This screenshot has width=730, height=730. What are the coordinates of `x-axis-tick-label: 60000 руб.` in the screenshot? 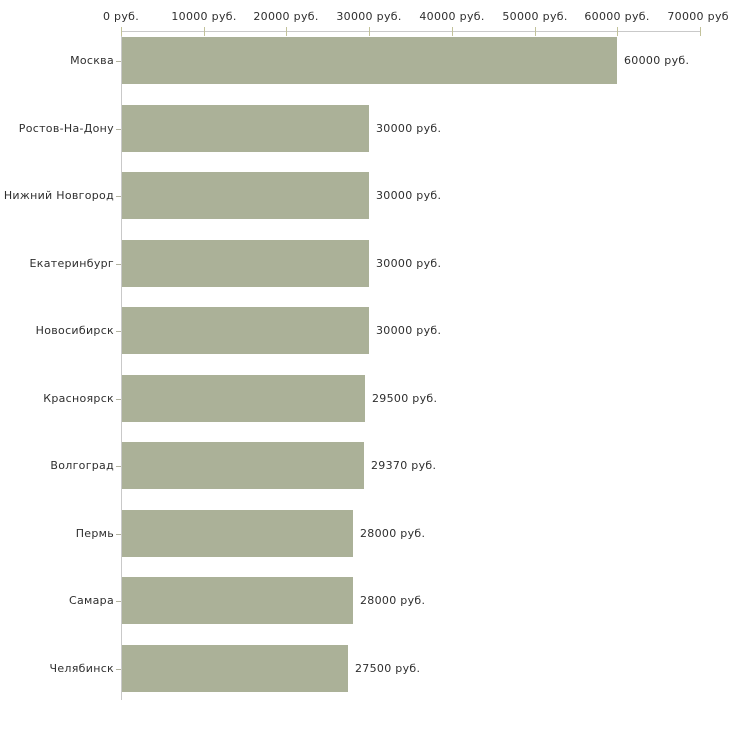 It's located at (617, 16).